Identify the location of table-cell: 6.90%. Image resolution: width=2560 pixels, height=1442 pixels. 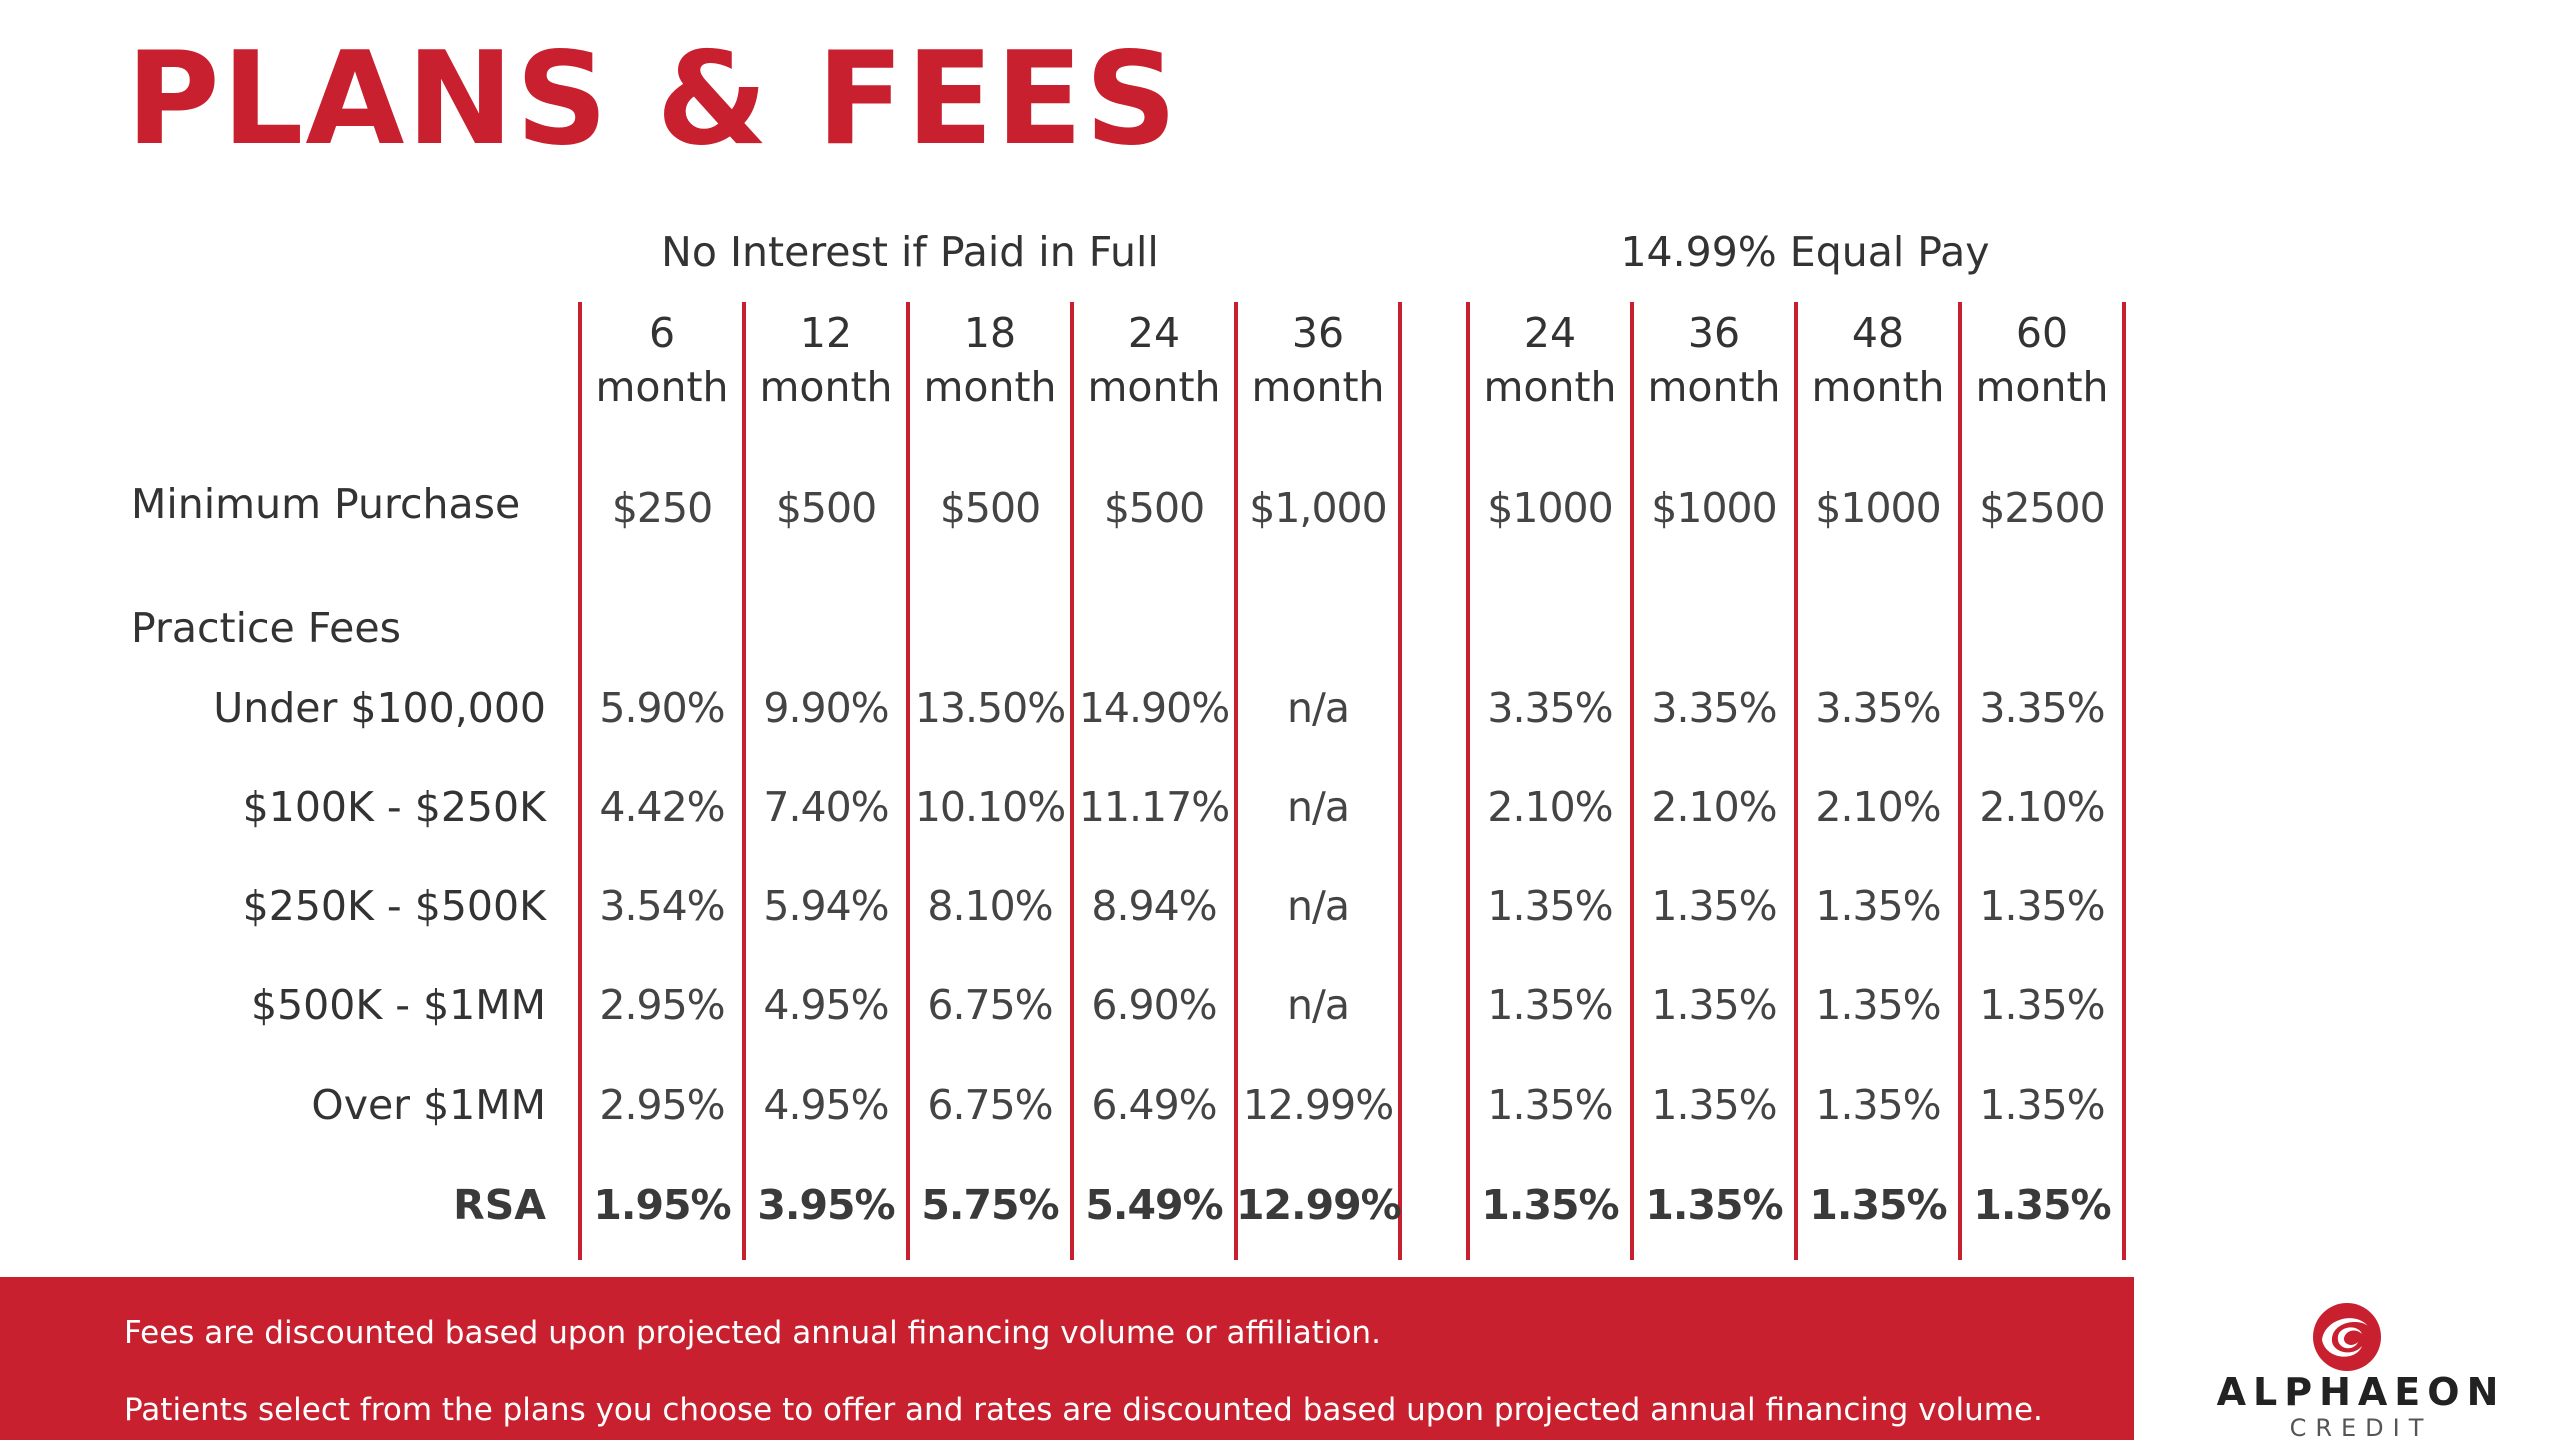
(1154, 1005).